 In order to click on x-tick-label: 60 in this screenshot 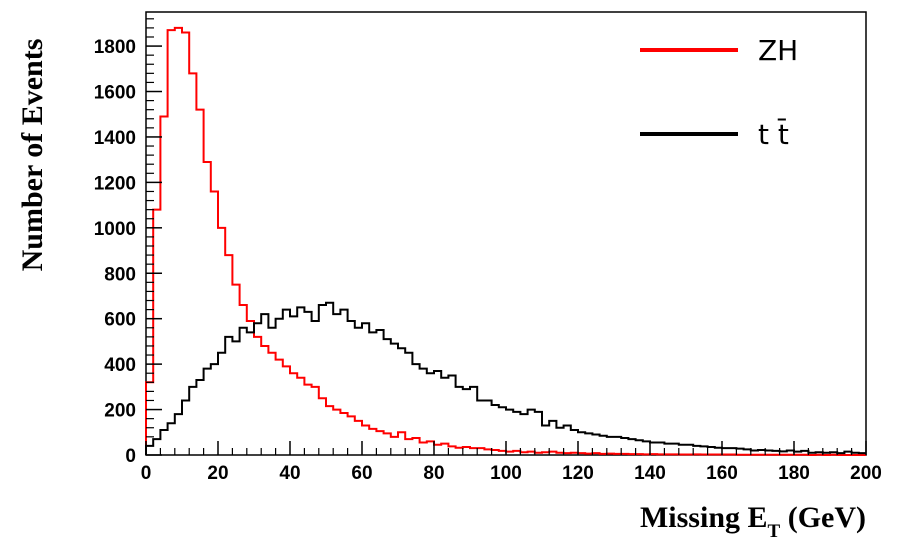, I will do `click(361, 473)`.